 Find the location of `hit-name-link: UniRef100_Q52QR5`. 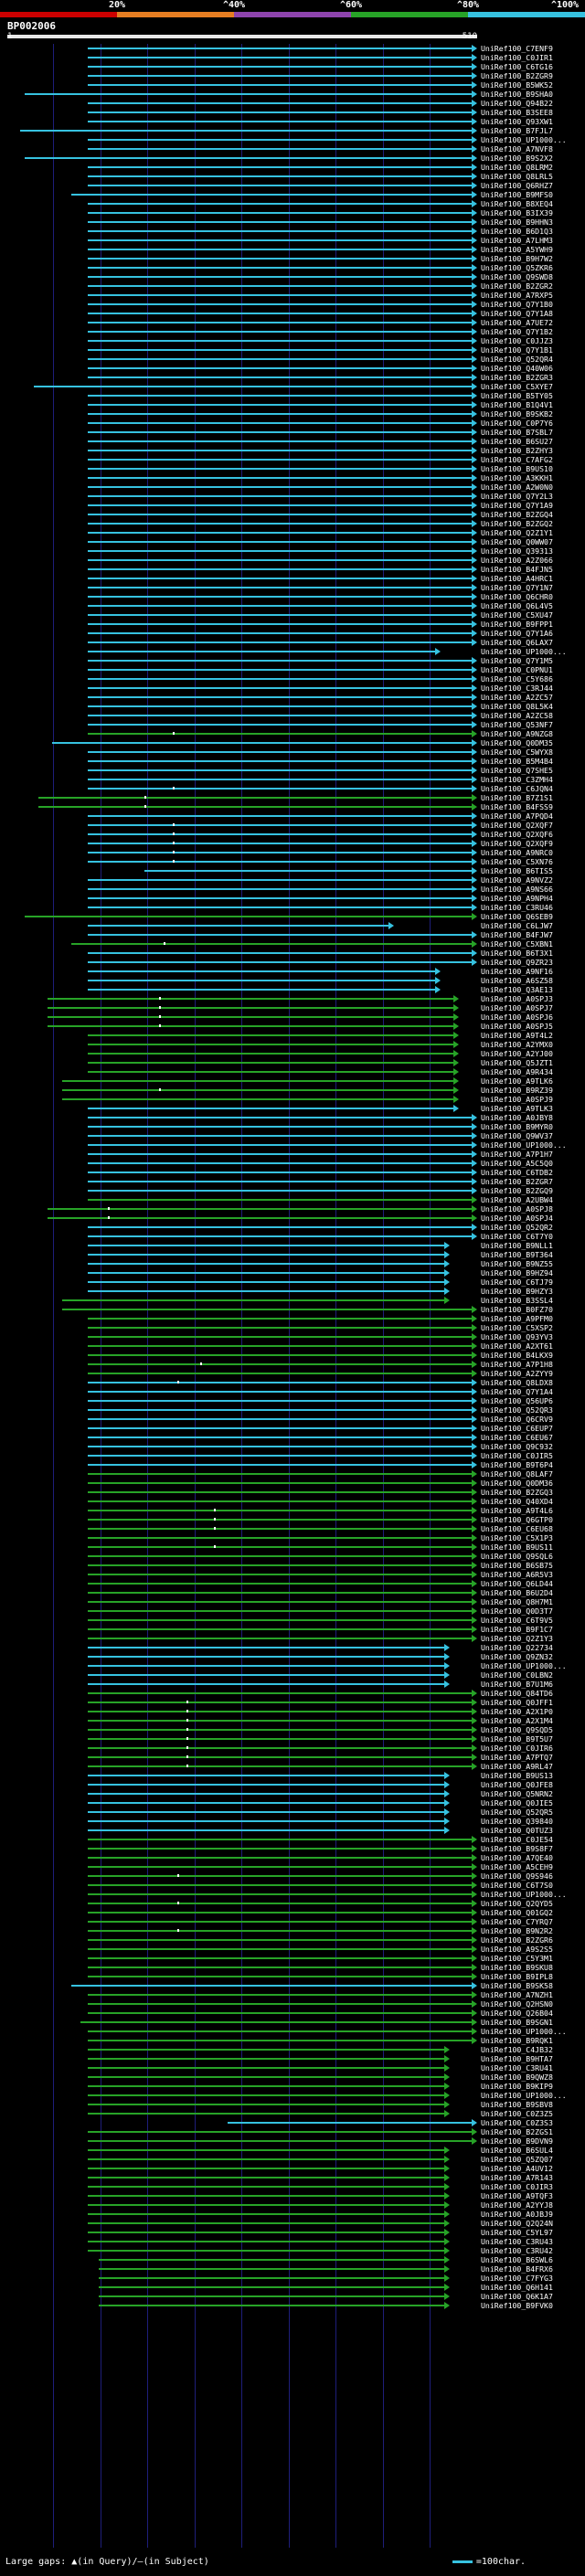

hit-name-link: UniRef100_Q52QR5 is located at coordinates (517, 1812).